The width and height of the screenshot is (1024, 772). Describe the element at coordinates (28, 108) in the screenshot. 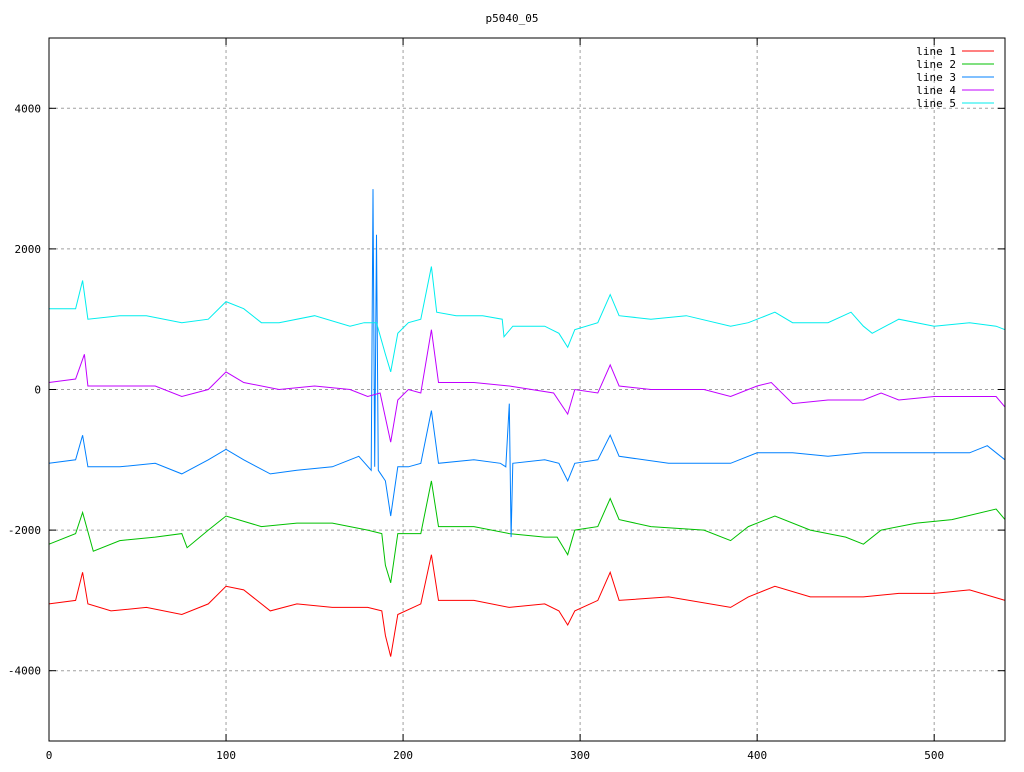

I see `y-tick-label: 4000` at that location.